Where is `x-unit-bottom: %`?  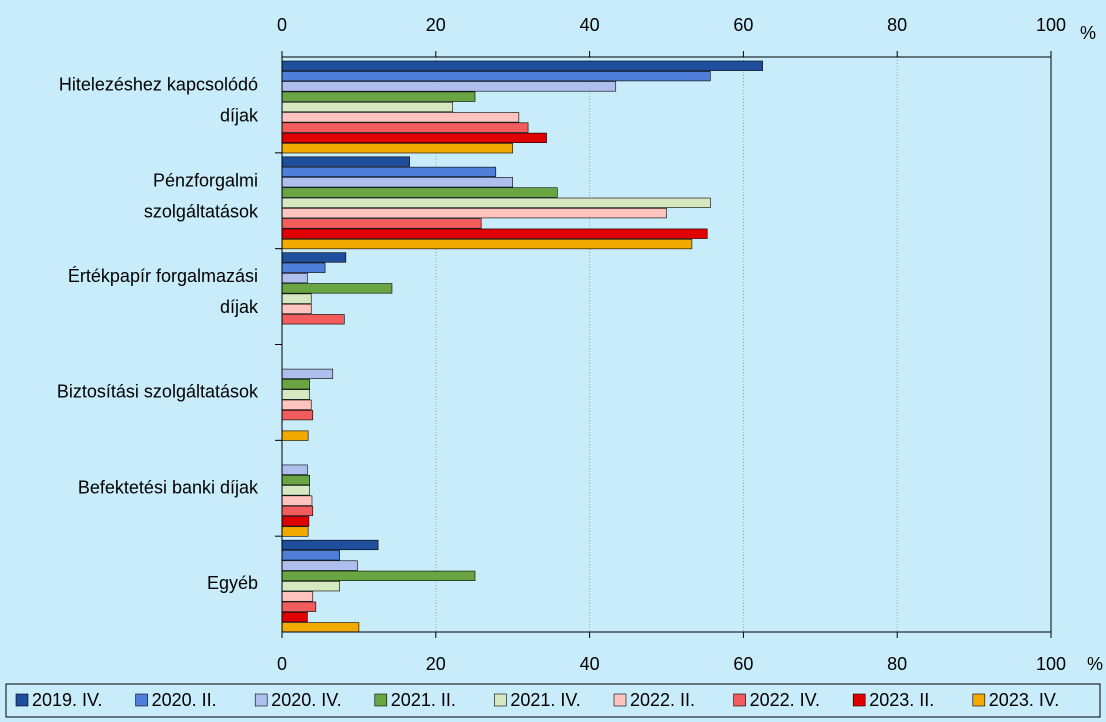 x-unit-bottom: % is located at coordinates (1095, 664).